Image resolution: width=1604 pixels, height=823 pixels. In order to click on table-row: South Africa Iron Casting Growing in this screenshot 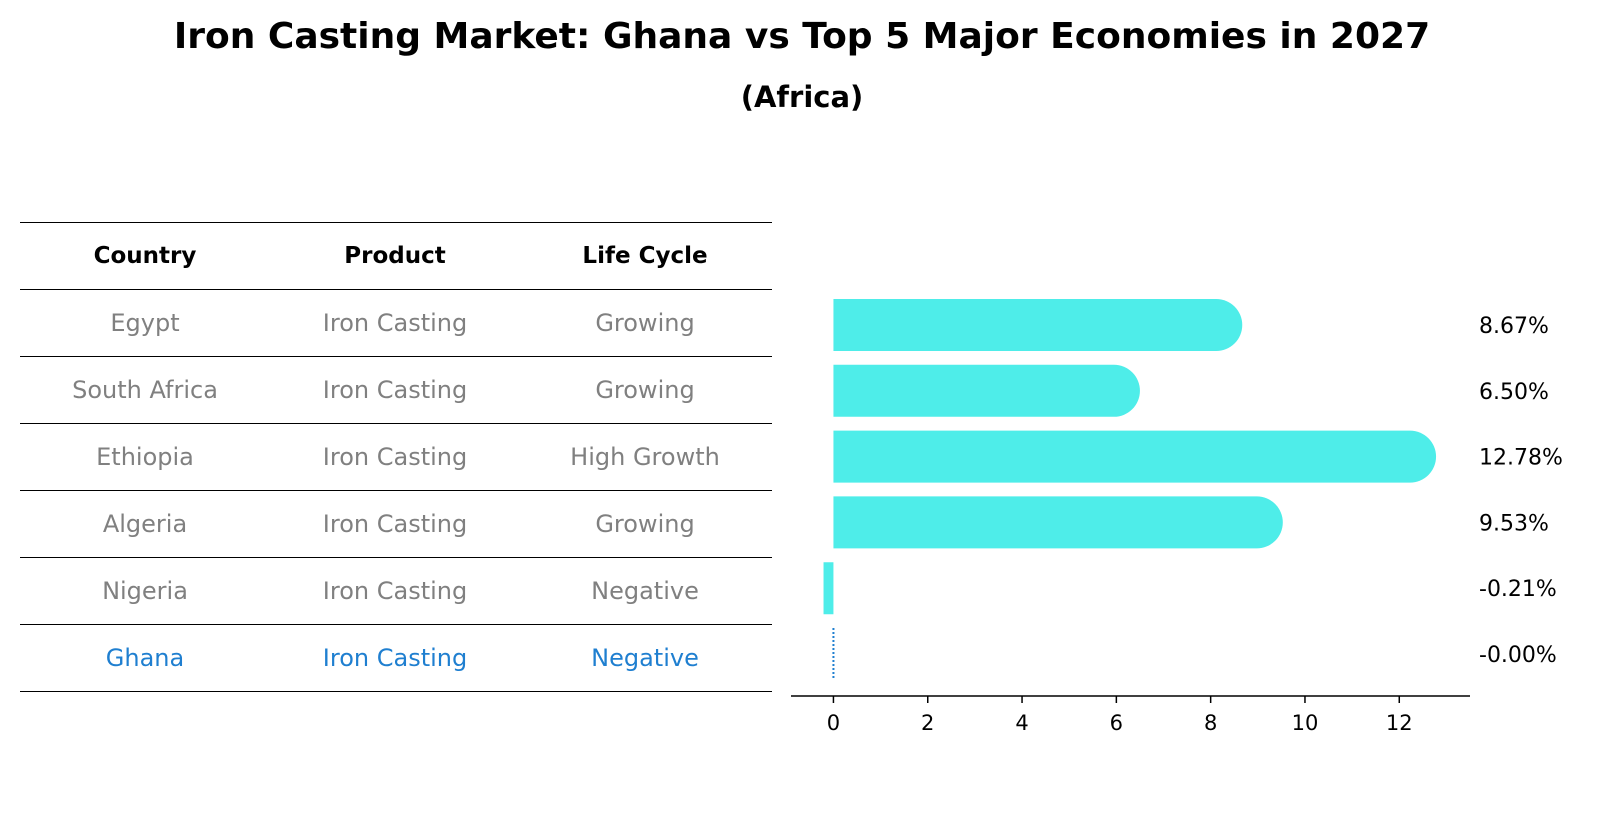, I will do `click(396, 390)`.